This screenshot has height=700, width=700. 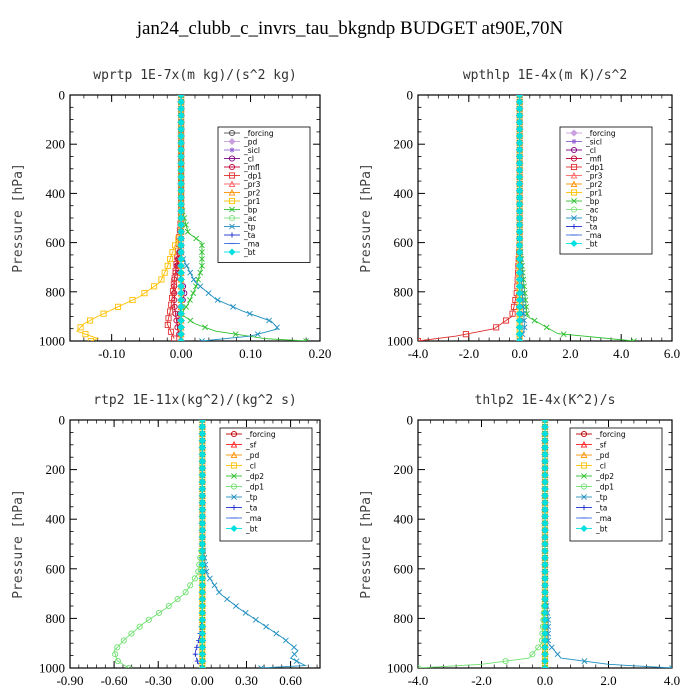 What do you see at coordinates (600, 465) in the screenshot?
I see `legend-label: _cl` at bounding box center [600, 465].